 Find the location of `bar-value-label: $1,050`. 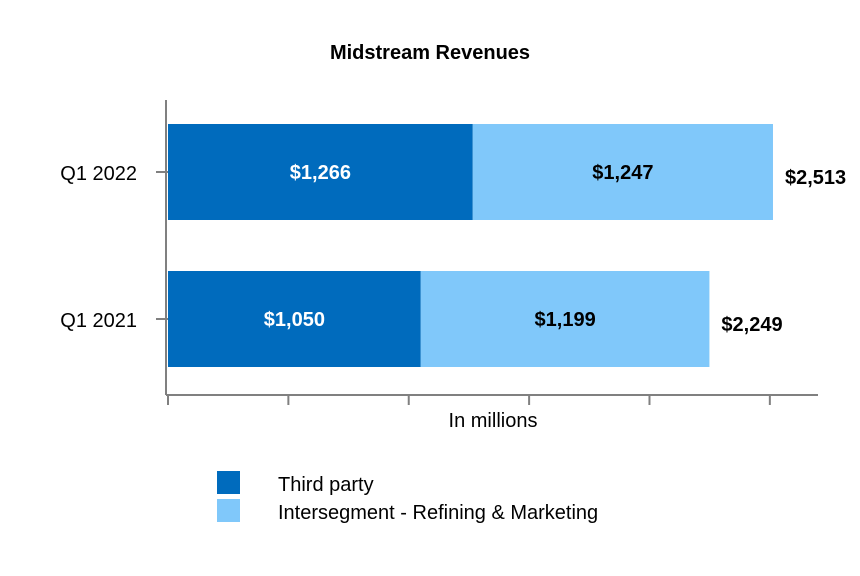

bar-value-label: $1,050 is located at coordinates (294, 320).